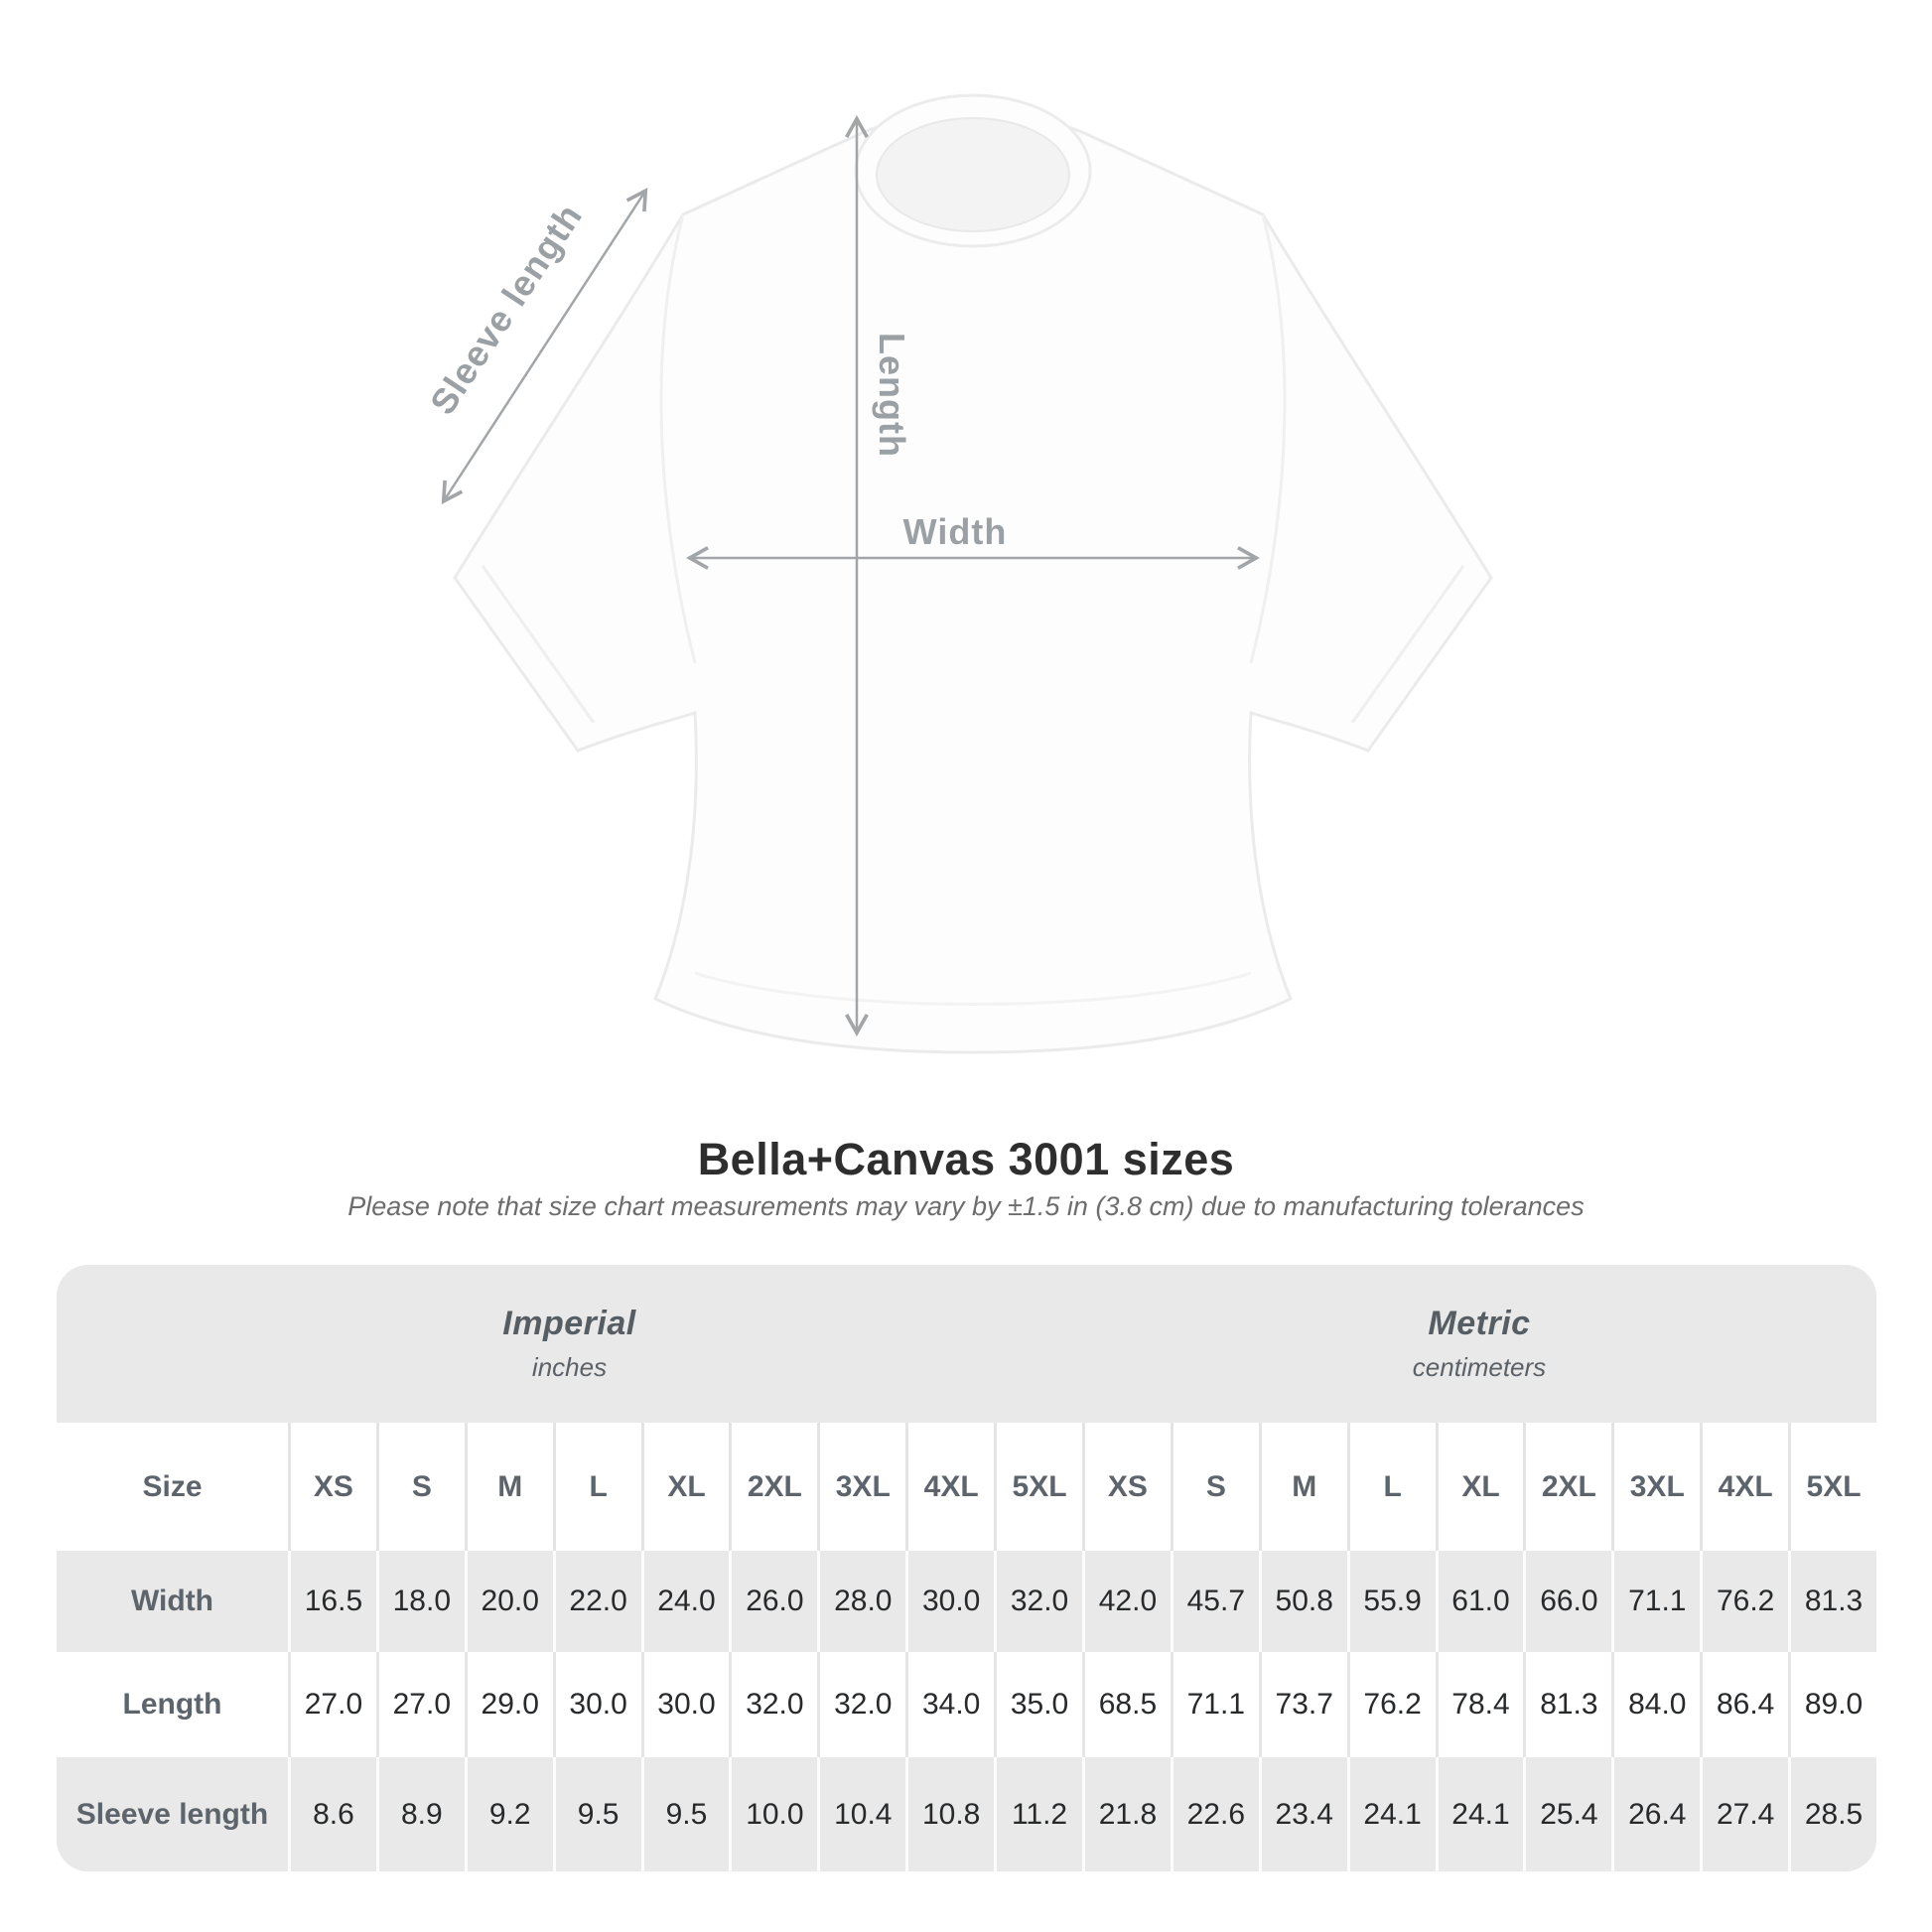 This screenshot has height=1932, width=1932. What do you see at coordinates (1038, 1487) in the screenshot?
I see `size-col-imperial-5xl: 5XL` at bounding box center [1038, 1487].